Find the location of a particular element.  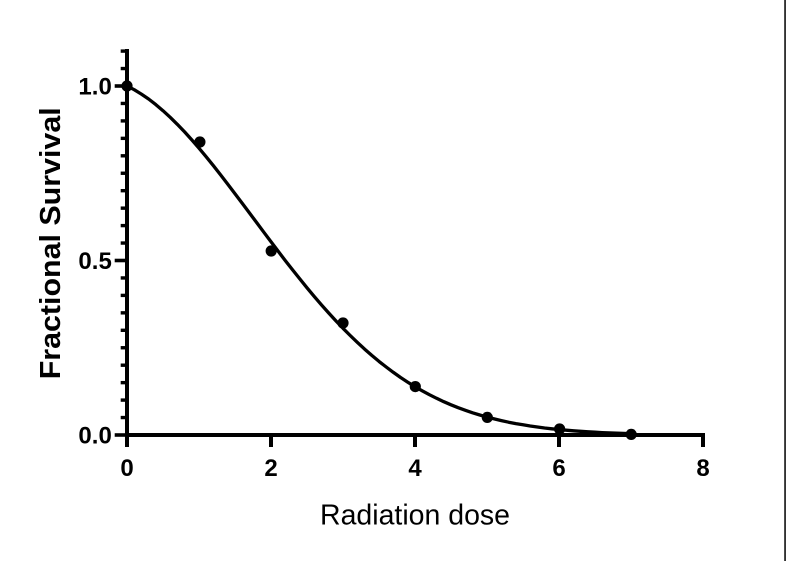

svg-text: 0 is located at coordinates (126, 468).